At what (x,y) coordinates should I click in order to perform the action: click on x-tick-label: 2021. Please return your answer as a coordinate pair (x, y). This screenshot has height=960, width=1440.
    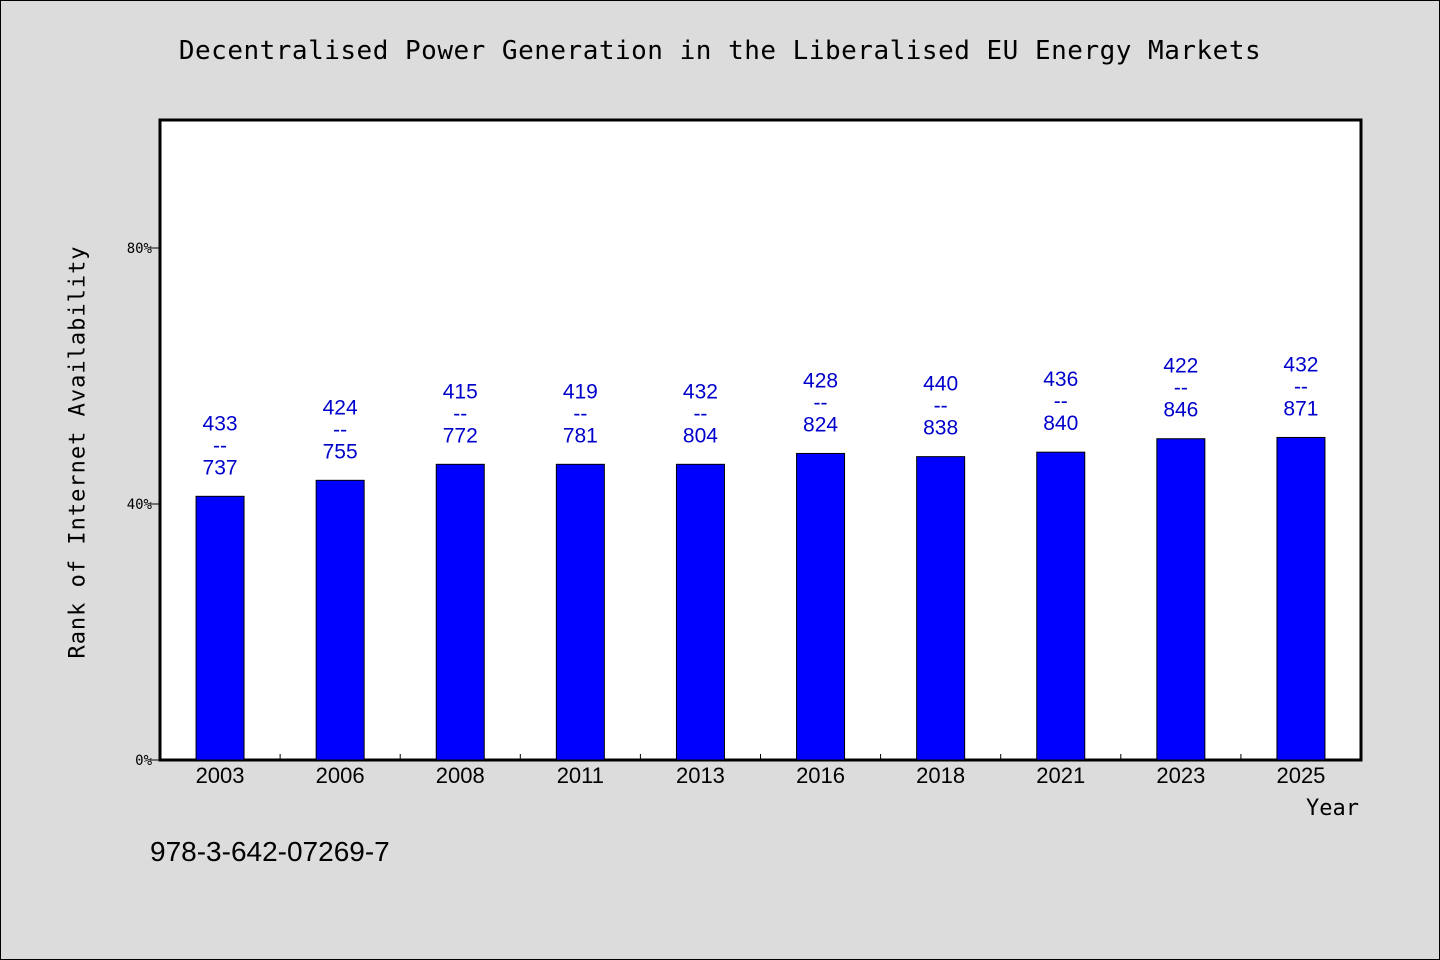
    Looking at the image, I should click on (1060, 775).